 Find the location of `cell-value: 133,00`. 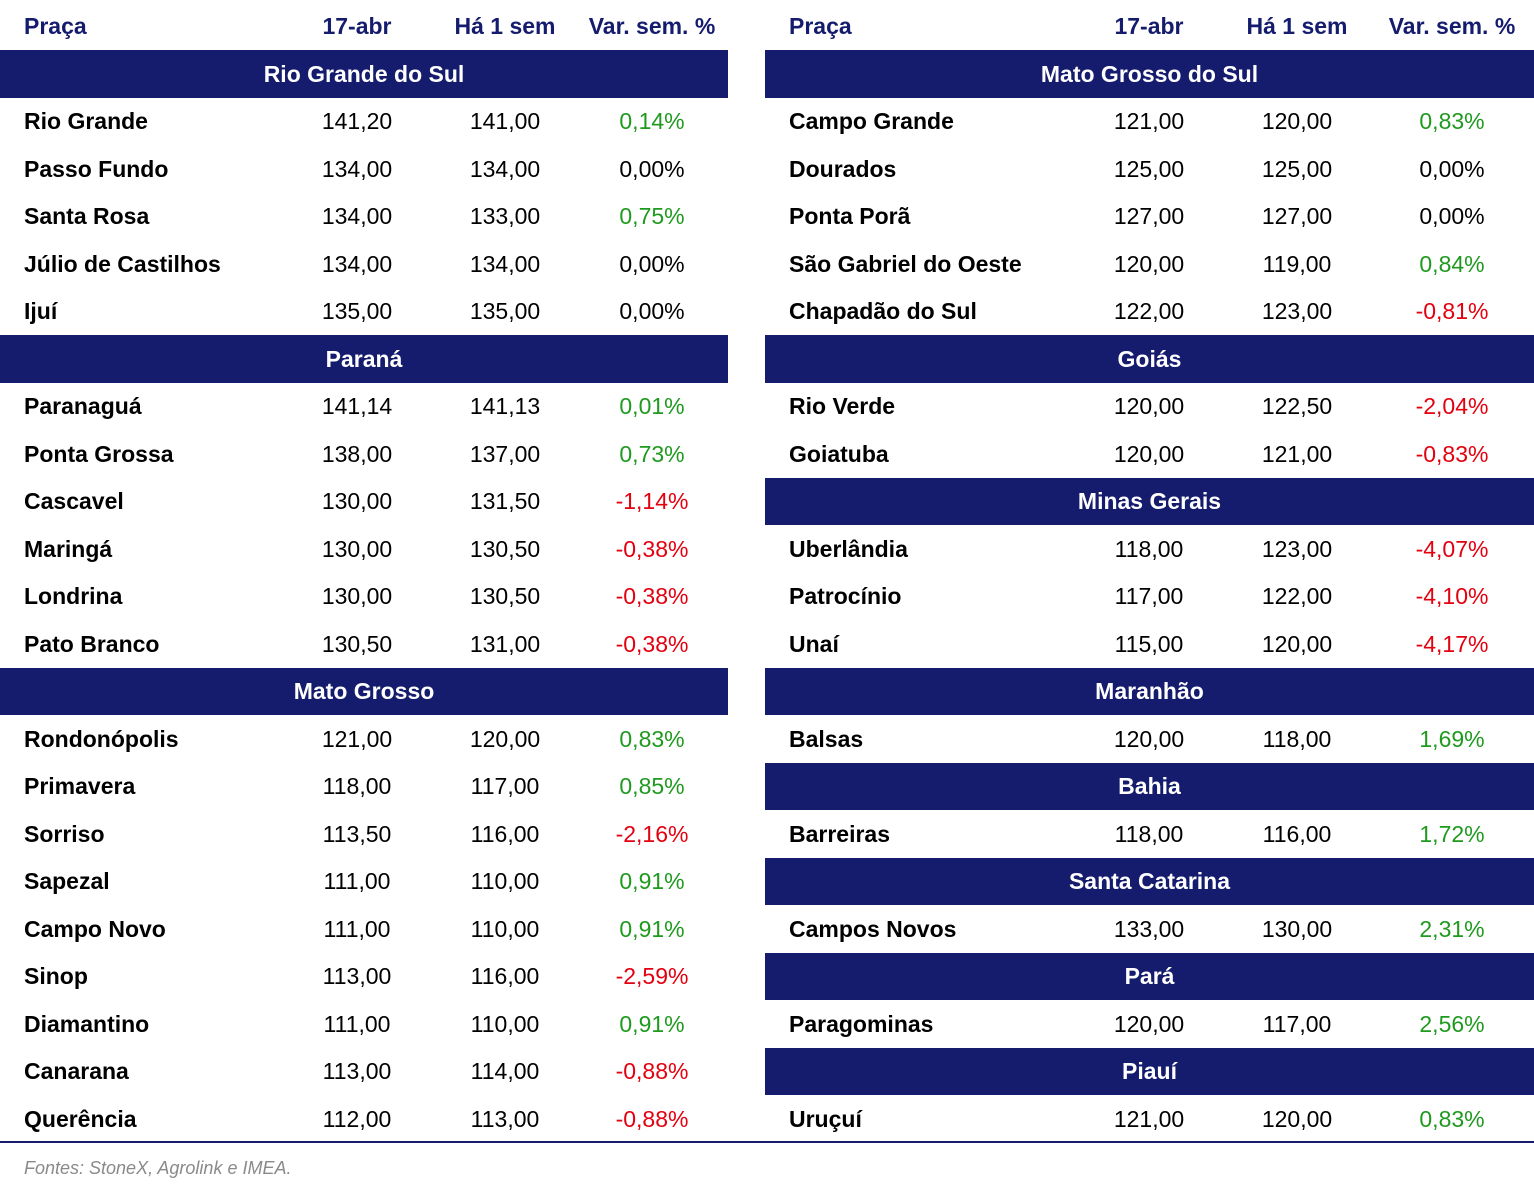

cell-value: 133,00 is located at coordinates (1149, 928).